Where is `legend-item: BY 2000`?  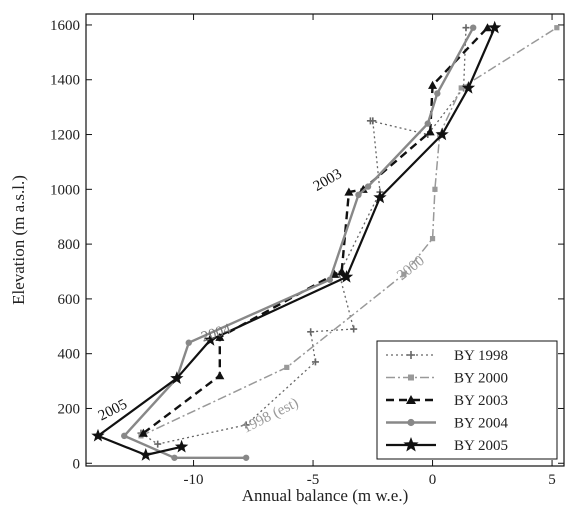
legend-item: BY 2000 is located at coordinates (447, 379).